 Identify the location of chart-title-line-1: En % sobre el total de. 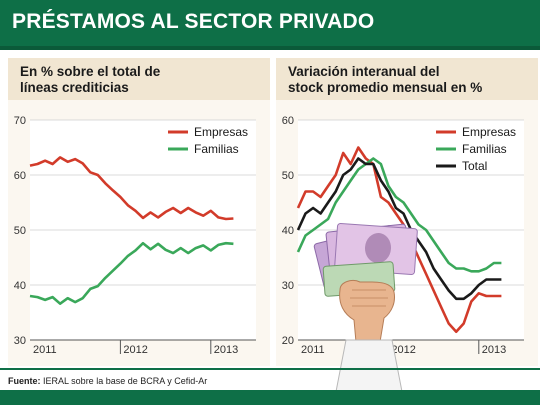
(90, 71).